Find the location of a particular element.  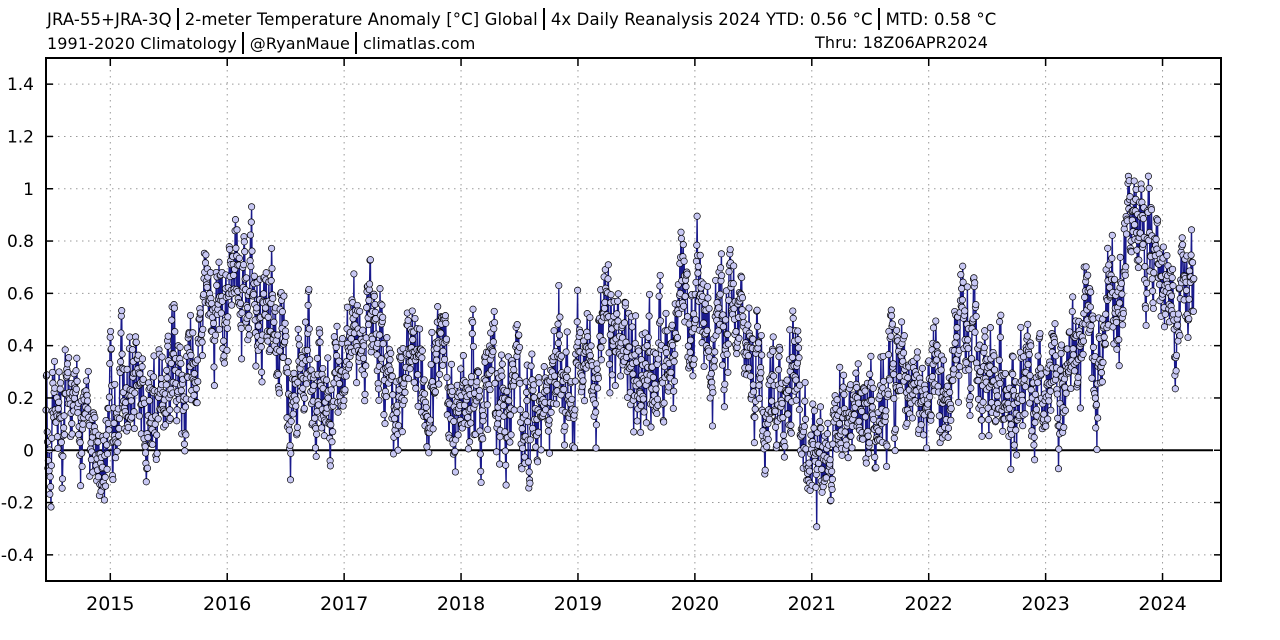

author-handle: @RyanMaue is located at coordinates (299, 43).